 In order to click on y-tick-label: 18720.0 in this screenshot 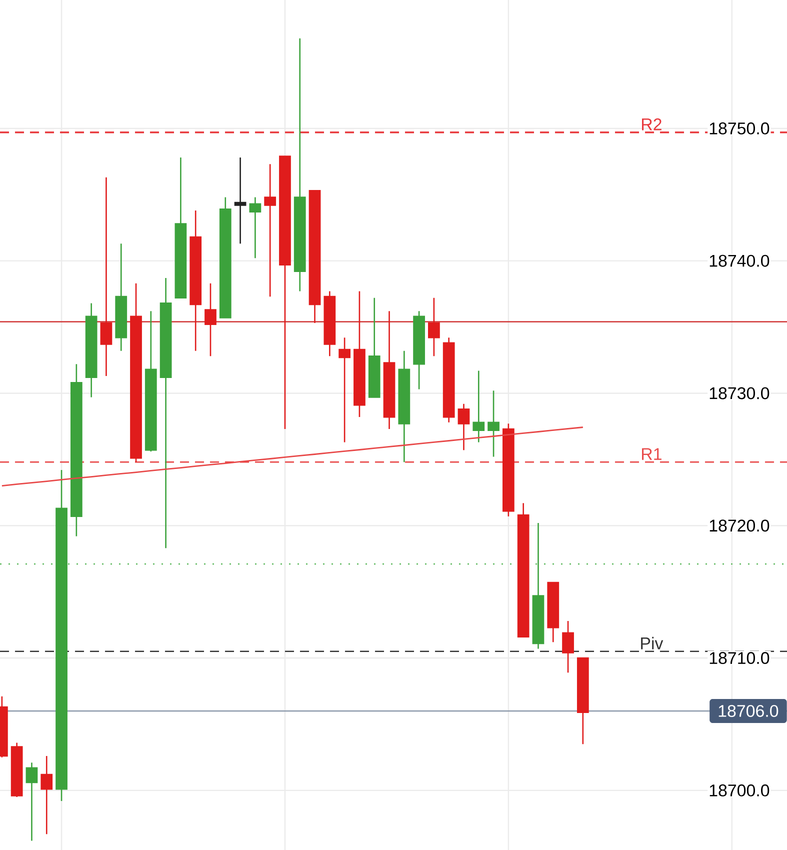, I will do `click(740, 526)`.